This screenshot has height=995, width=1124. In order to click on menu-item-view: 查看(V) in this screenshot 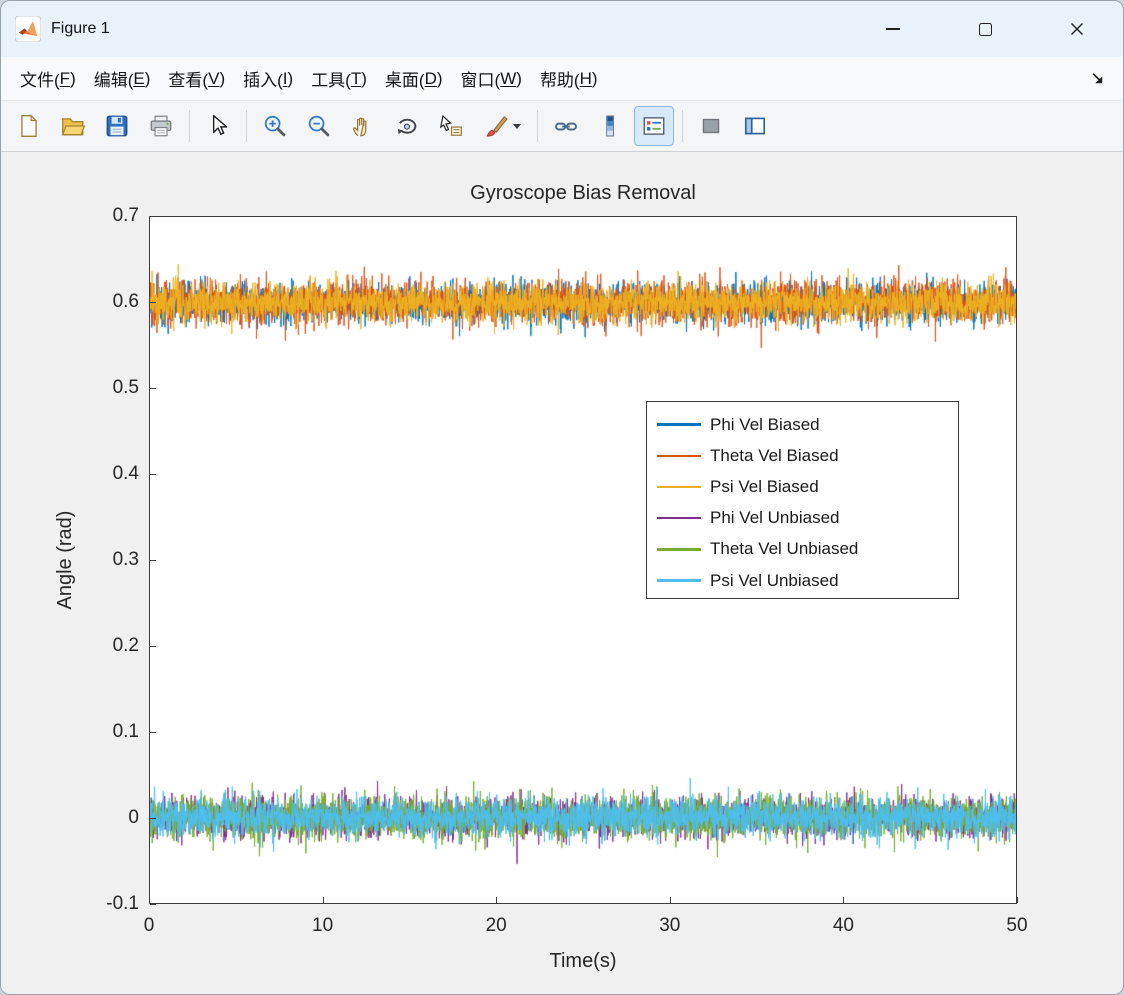, I will do `click(197, 79)`.